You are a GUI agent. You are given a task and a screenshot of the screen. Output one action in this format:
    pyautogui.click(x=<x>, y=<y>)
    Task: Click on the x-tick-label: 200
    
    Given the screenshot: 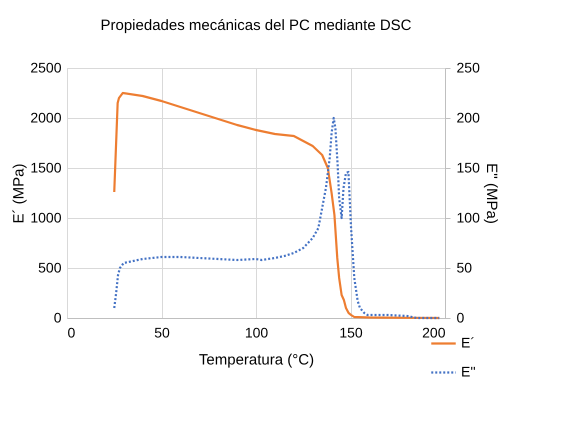 What is the action you would take?
    pyautogui.click(x=434, y=332)
    